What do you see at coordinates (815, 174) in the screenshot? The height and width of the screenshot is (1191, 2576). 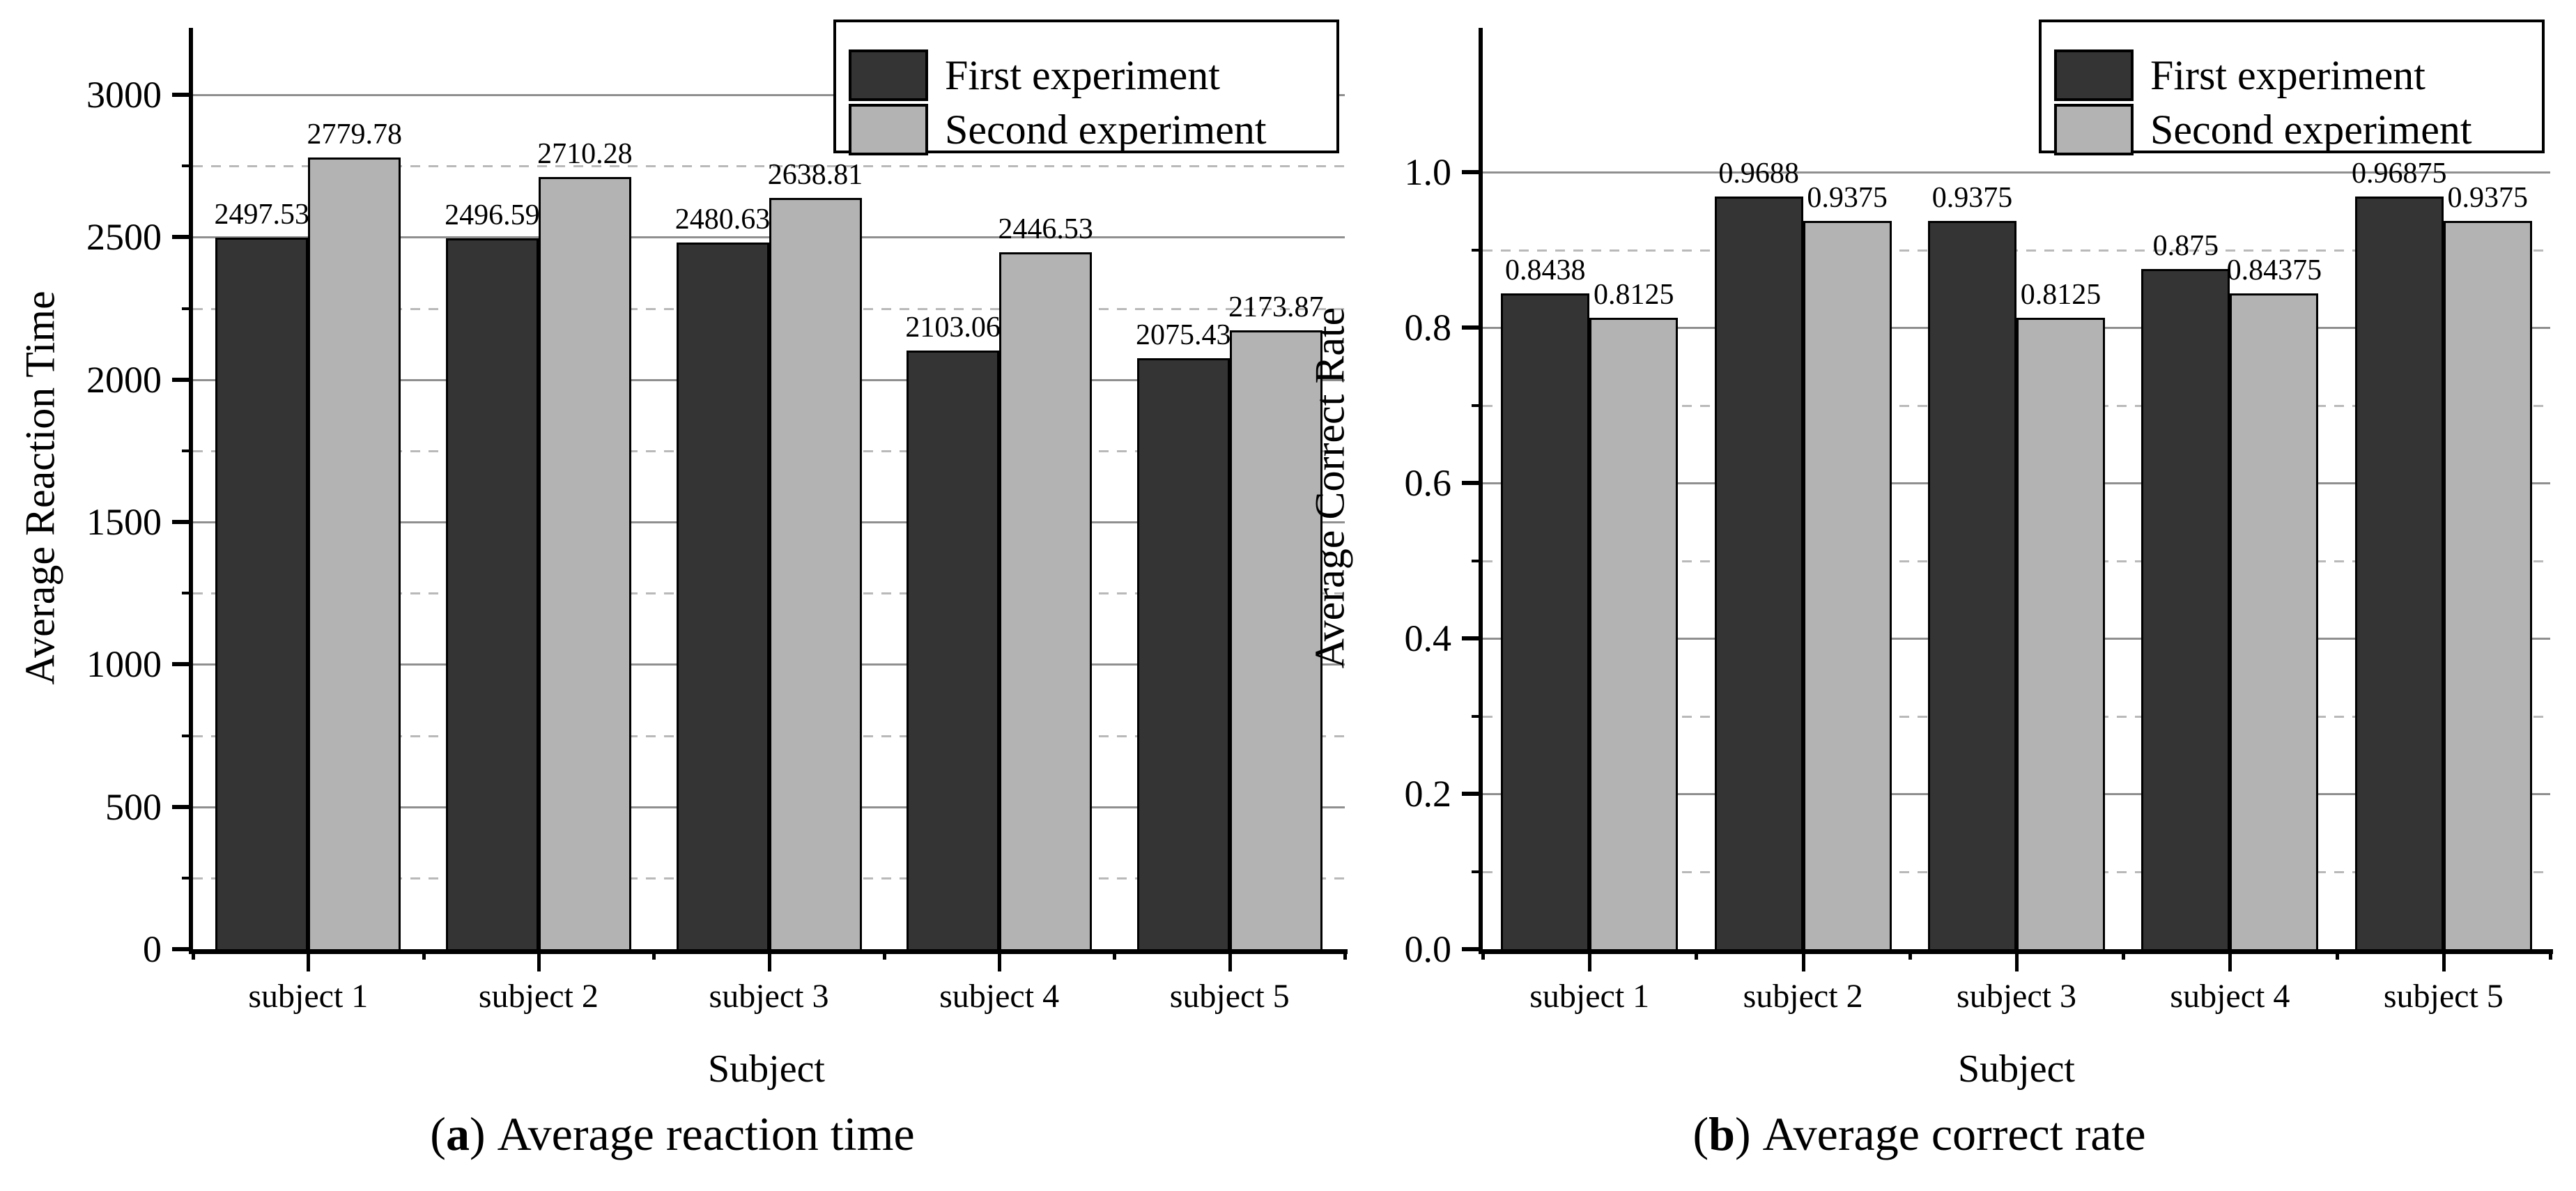 I see `bar-value-label: 2638.81` at bounding box center [815, 174].